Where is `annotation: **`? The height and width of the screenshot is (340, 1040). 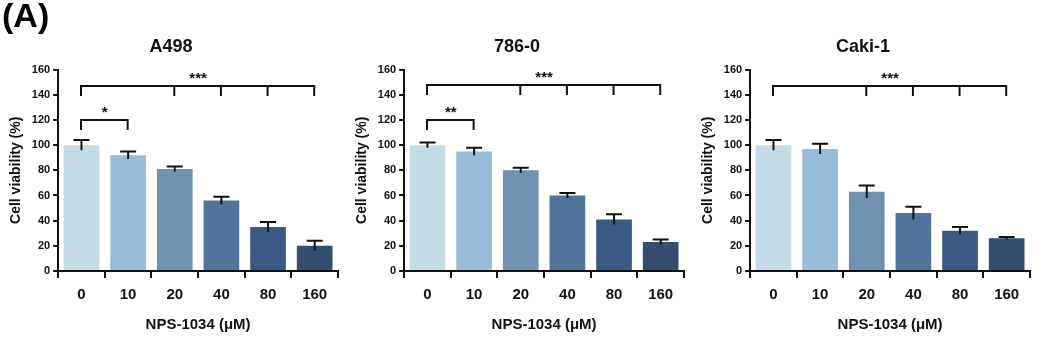 annotation: ** is located at coordinates (450, 111).